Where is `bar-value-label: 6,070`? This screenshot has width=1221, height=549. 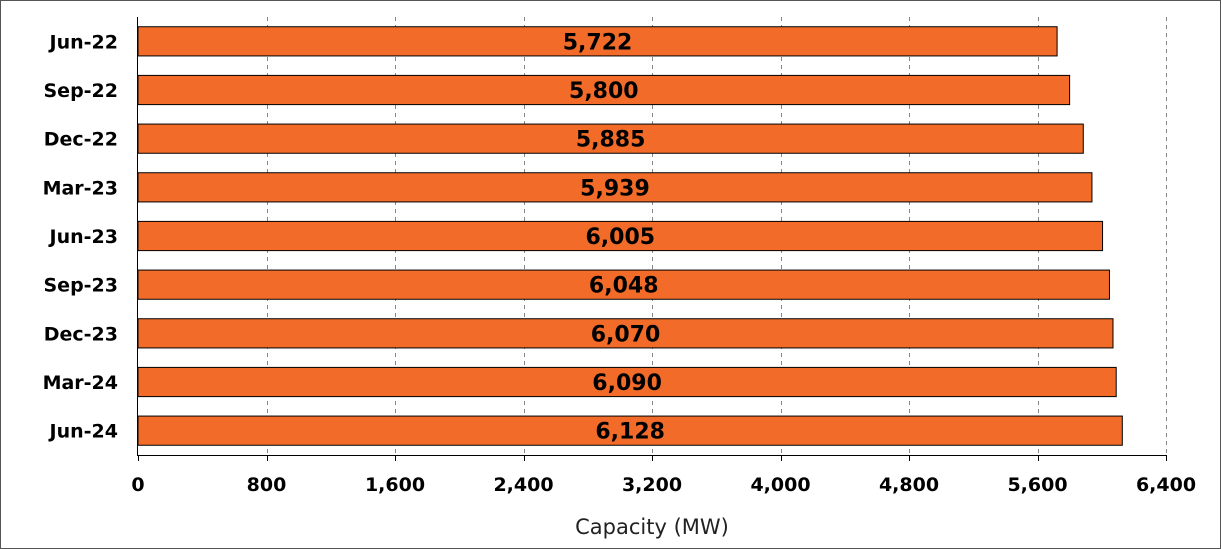 bar-value-label: 6,070 is located at coordinates (626, 334).